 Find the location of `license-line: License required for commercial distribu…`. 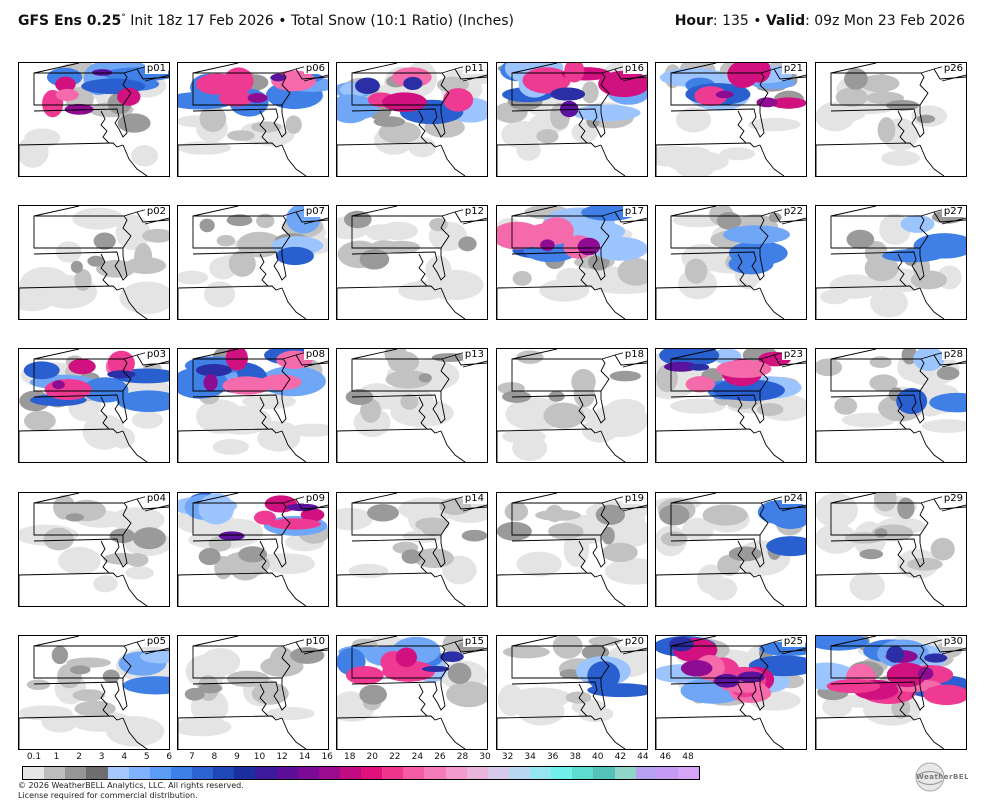

license-line: License required for commercial distribu… is located at coordinates (108, 795).